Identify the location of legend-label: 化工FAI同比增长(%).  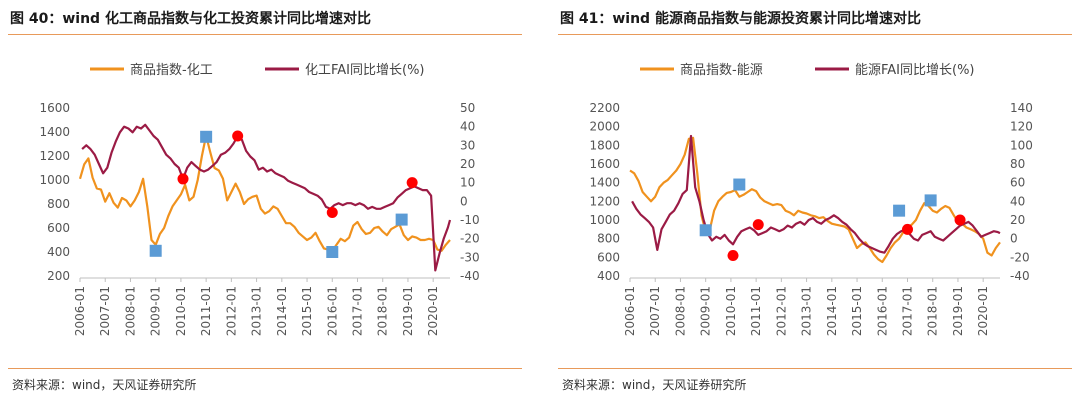
(365, 70).